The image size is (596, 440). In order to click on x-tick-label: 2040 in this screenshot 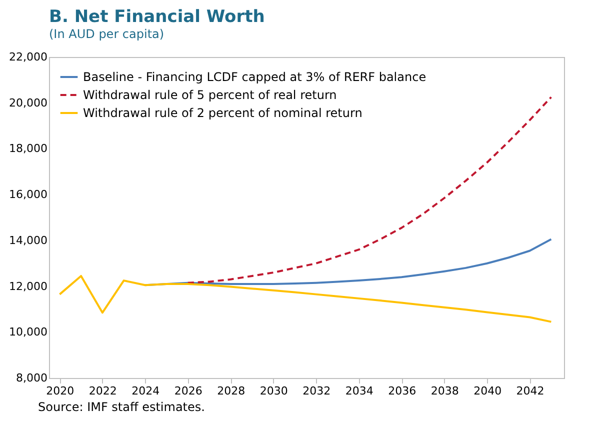, I will do `click(488, 391)`.